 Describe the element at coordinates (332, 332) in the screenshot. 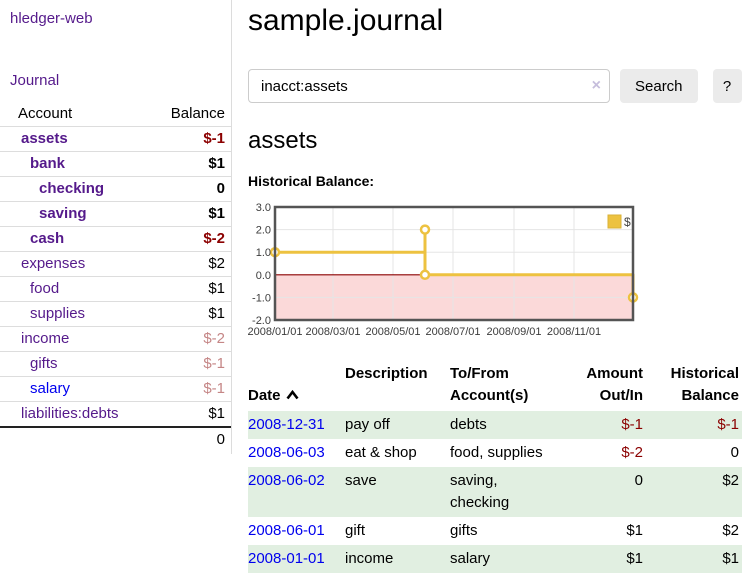

I see `svg-text: 2008/03/01` at that location.